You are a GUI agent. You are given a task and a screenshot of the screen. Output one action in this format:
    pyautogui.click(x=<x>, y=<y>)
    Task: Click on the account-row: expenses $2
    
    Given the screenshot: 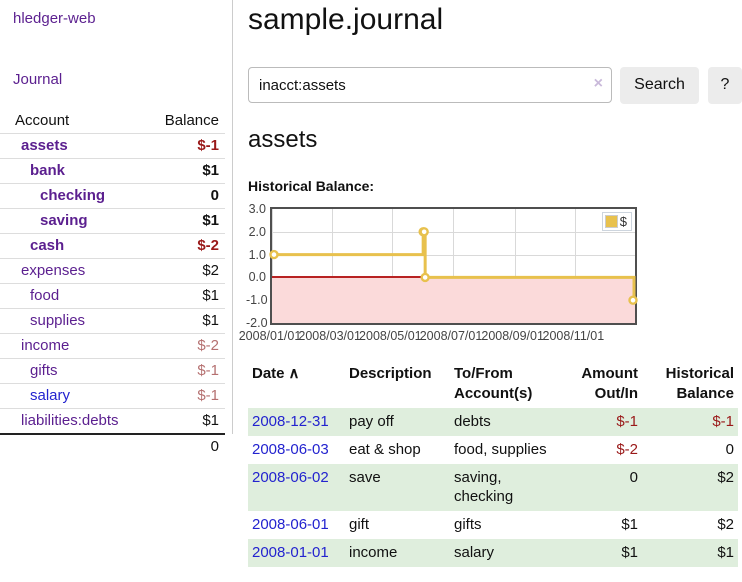 What is the action you would take?
    pyautogui.click(x=112, y=271)
    